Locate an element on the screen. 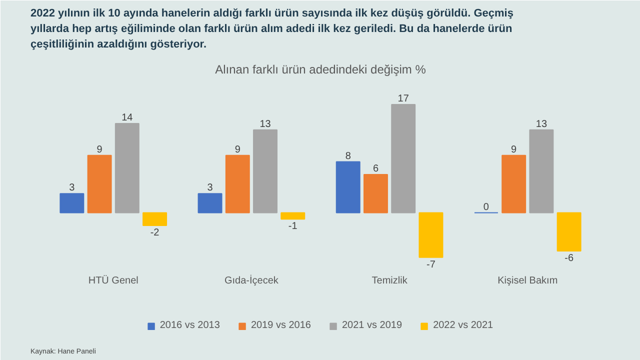  data-label: 6 is located at coordinates (375, 169).